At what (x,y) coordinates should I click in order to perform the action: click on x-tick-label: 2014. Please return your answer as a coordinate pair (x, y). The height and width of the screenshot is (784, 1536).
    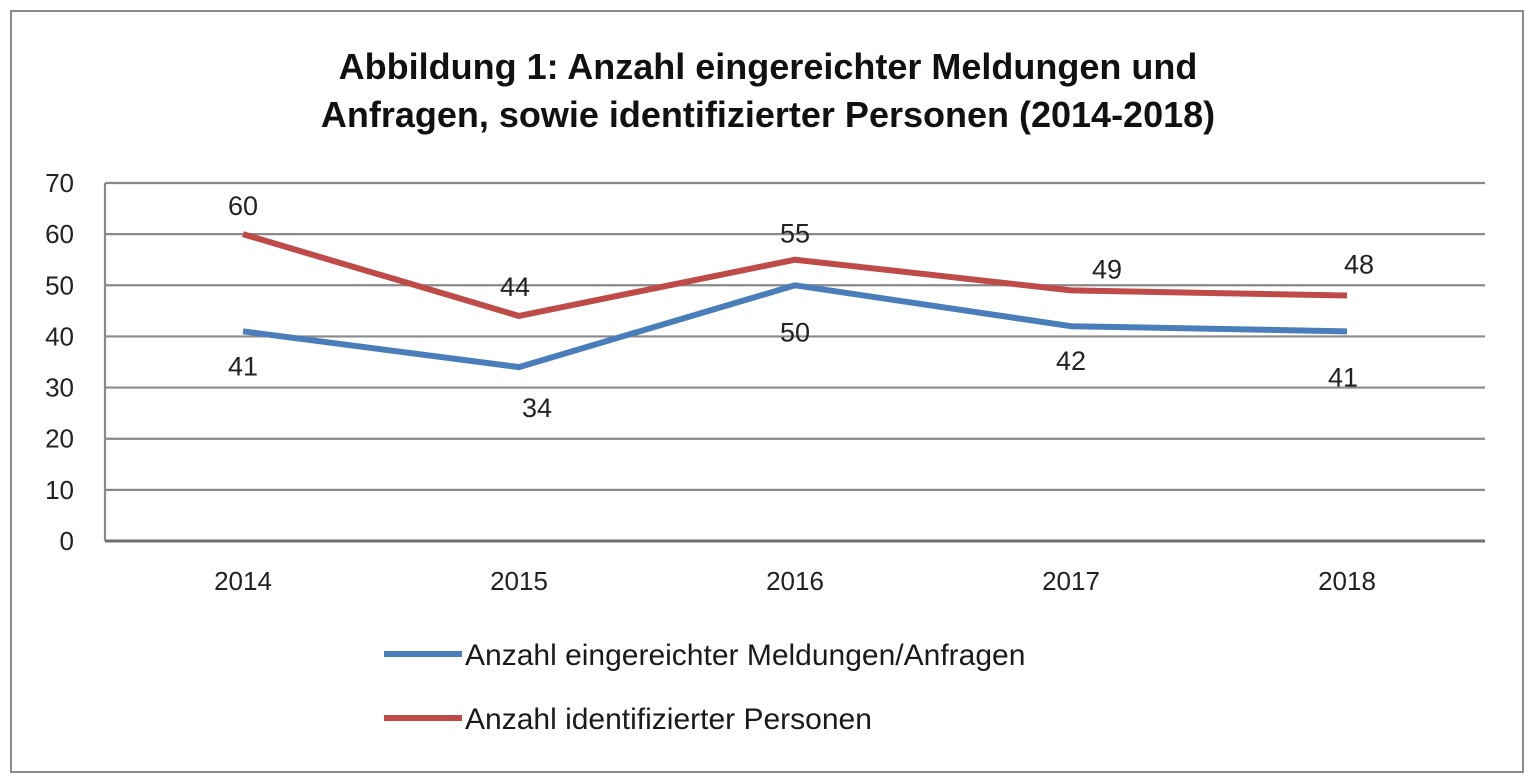
    Looking at the image, I should click on (243, 581).